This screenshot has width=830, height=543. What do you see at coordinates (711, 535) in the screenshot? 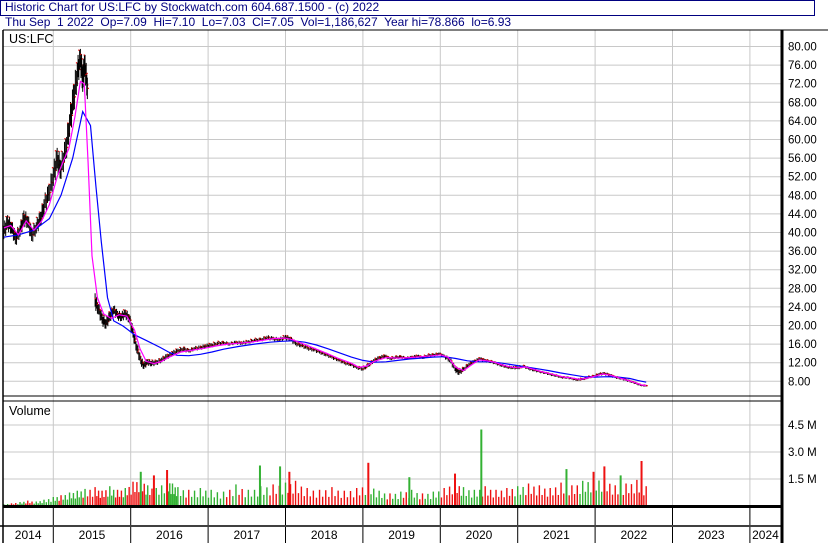
I see `svg-text: 2023` at bounding box center [711, 535].